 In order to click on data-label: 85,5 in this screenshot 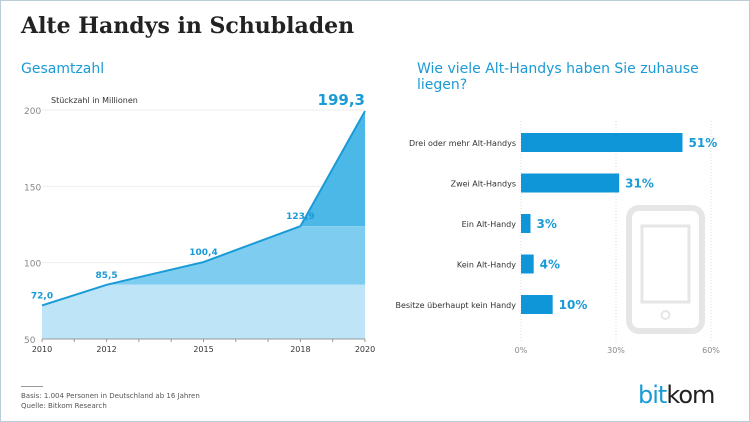, I will do `click(106, 276)`.